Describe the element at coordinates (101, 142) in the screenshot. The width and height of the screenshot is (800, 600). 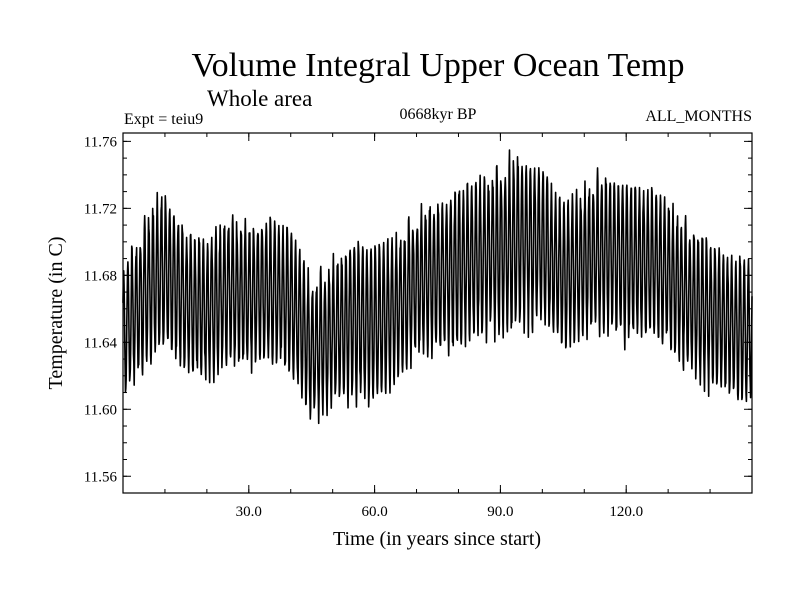
I see `y-tick-label: 11.76` at that location.